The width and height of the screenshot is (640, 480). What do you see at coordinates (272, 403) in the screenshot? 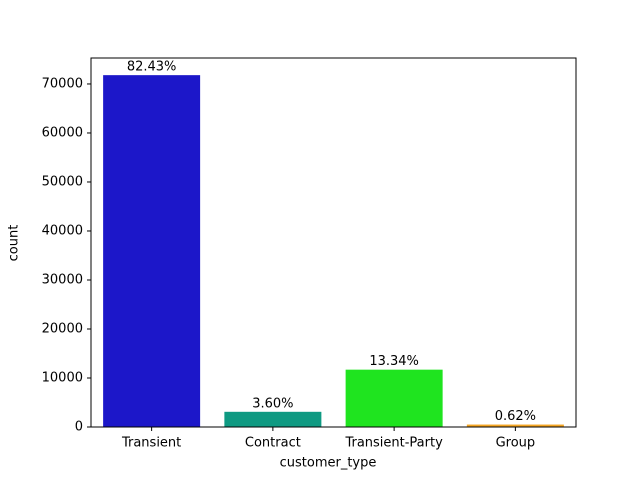
I see `bar-label: 3.60%` at bounding box center [272, 403].